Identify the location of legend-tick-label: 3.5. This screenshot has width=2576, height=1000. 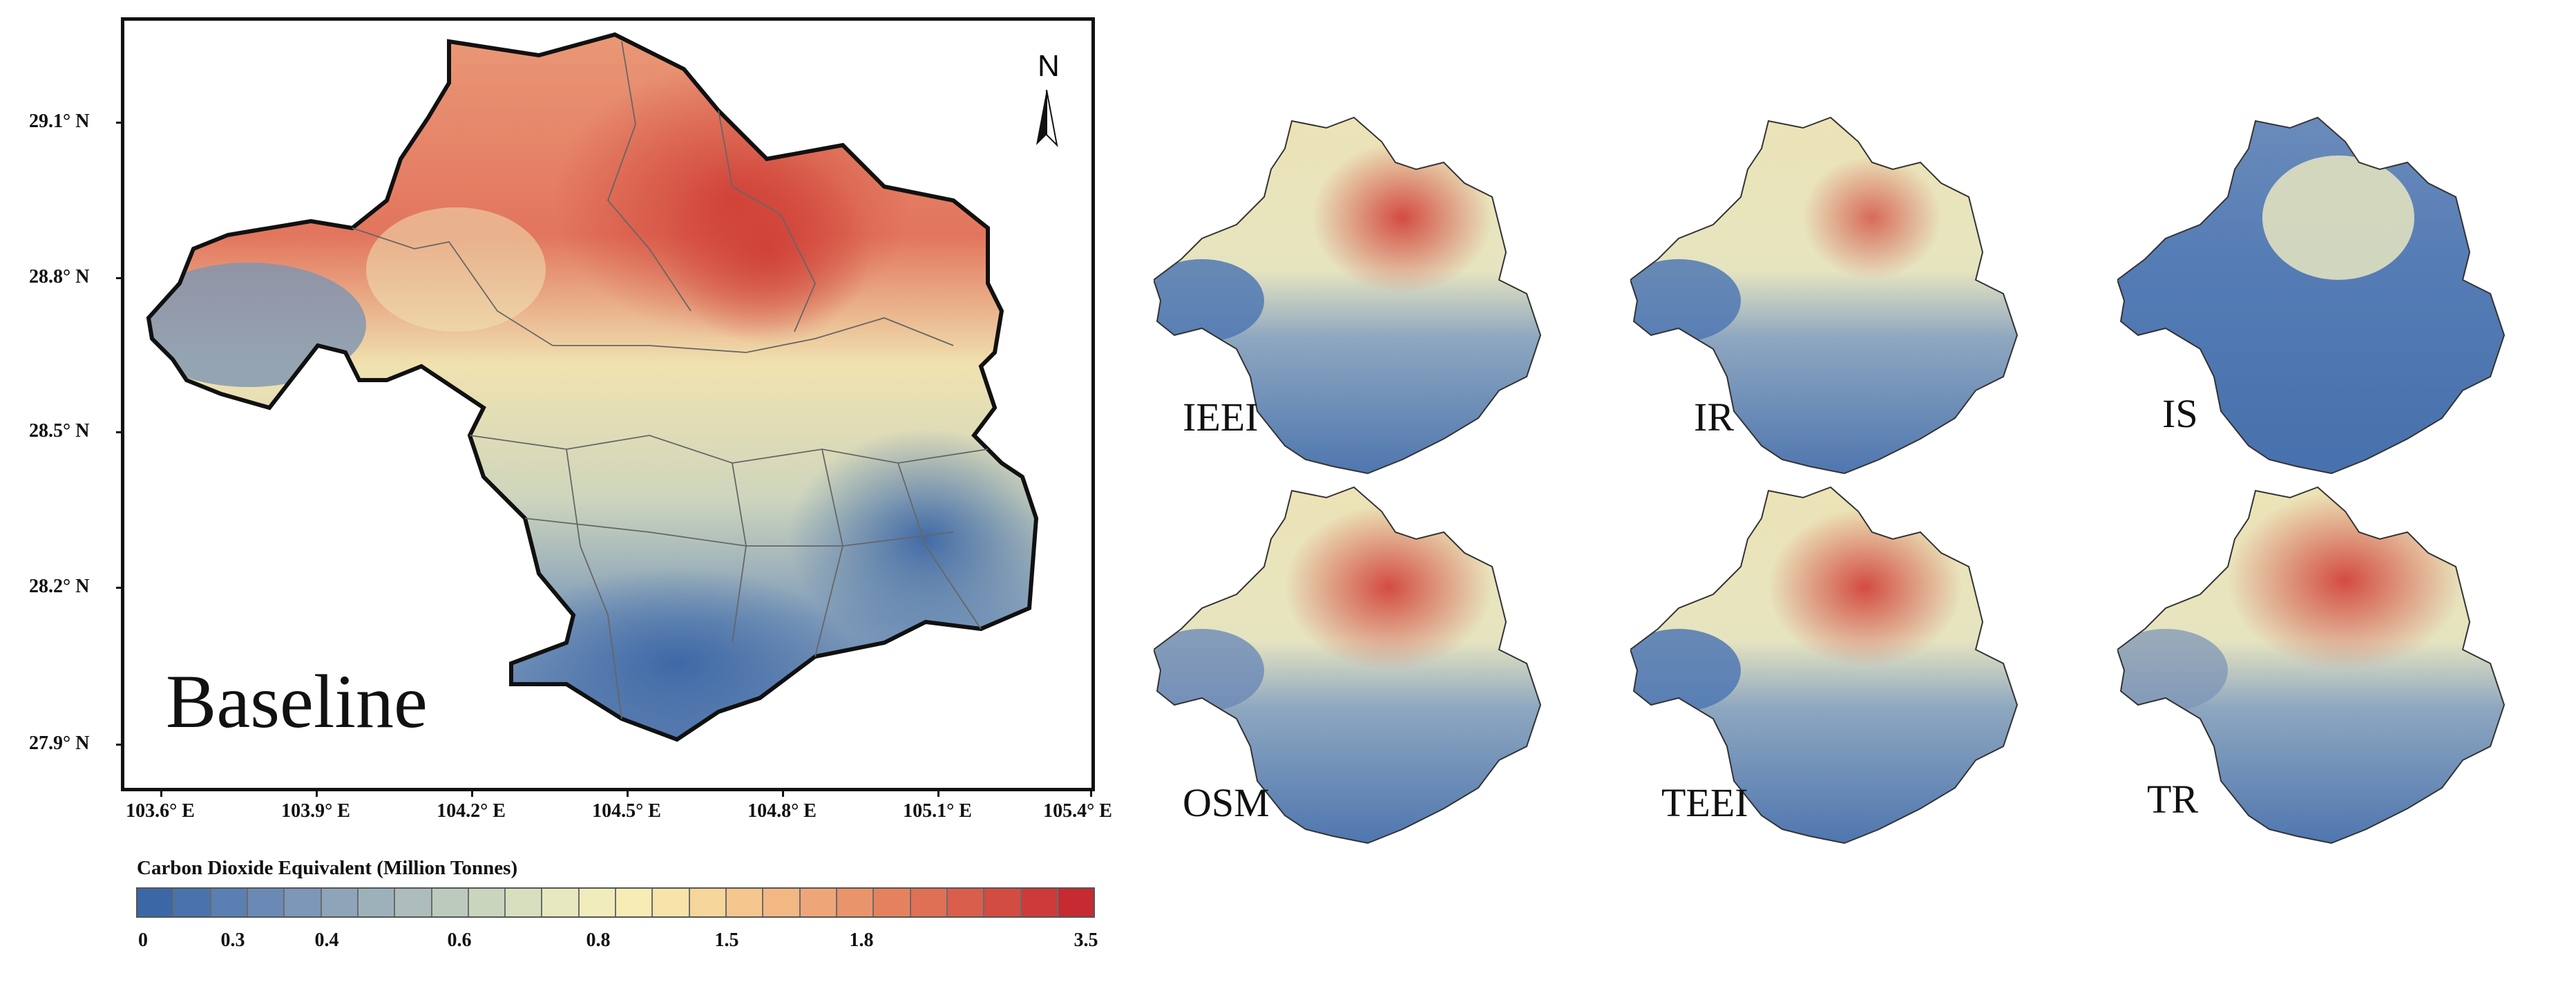
(1086, 941).